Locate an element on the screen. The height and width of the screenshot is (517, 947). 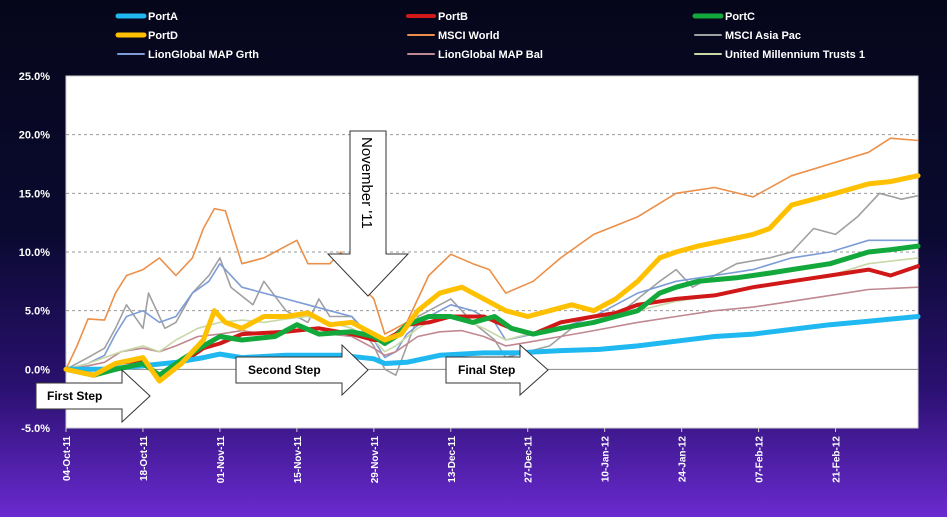
final-step-arrow is located at coordinates (497, 370).